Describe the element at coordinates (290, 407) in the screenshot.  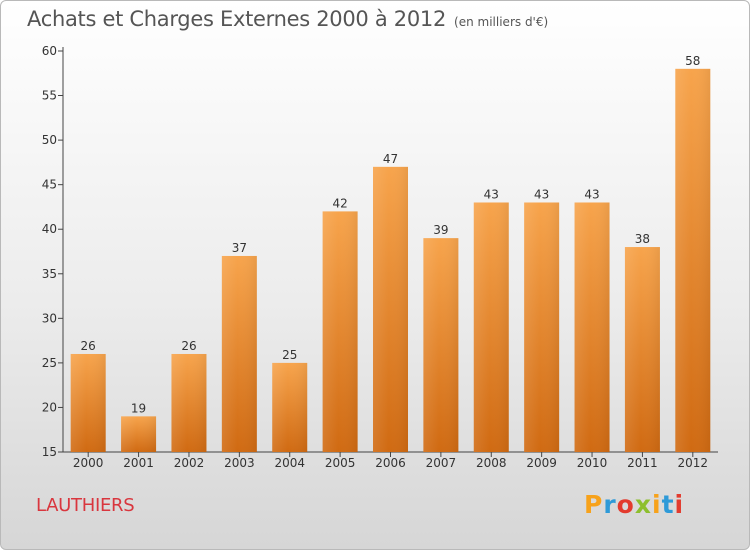
I see `bar-shine-2004` at that location.